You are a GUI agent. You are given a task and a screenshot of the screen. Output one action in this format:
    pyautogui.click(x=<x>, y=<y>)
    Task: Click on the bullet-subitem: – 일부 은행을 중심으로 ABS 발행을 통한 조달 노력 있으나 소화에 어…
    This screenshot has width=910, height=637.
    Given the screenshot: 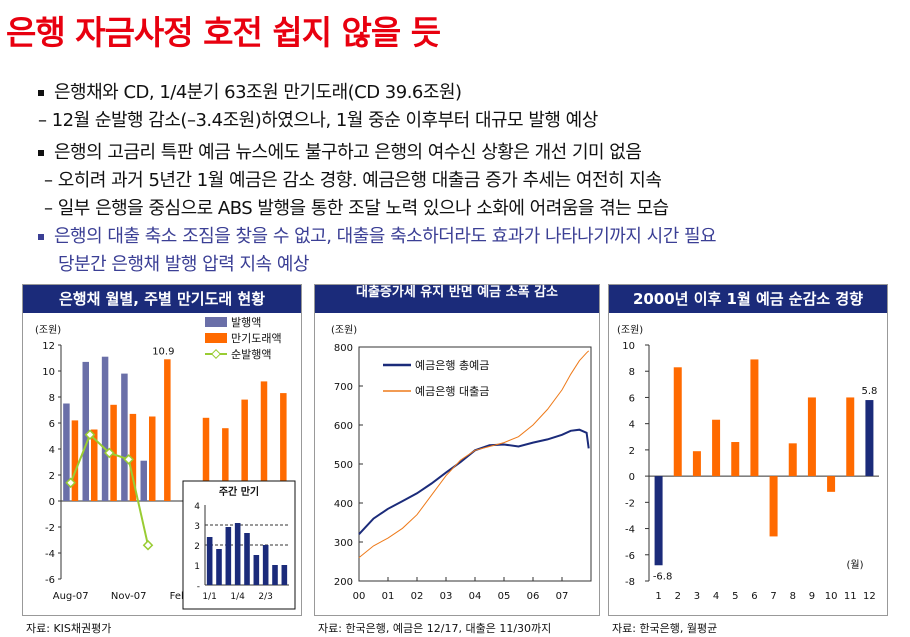 What is the action you would take?
    pyautogui.click(x=356, y=208)
    